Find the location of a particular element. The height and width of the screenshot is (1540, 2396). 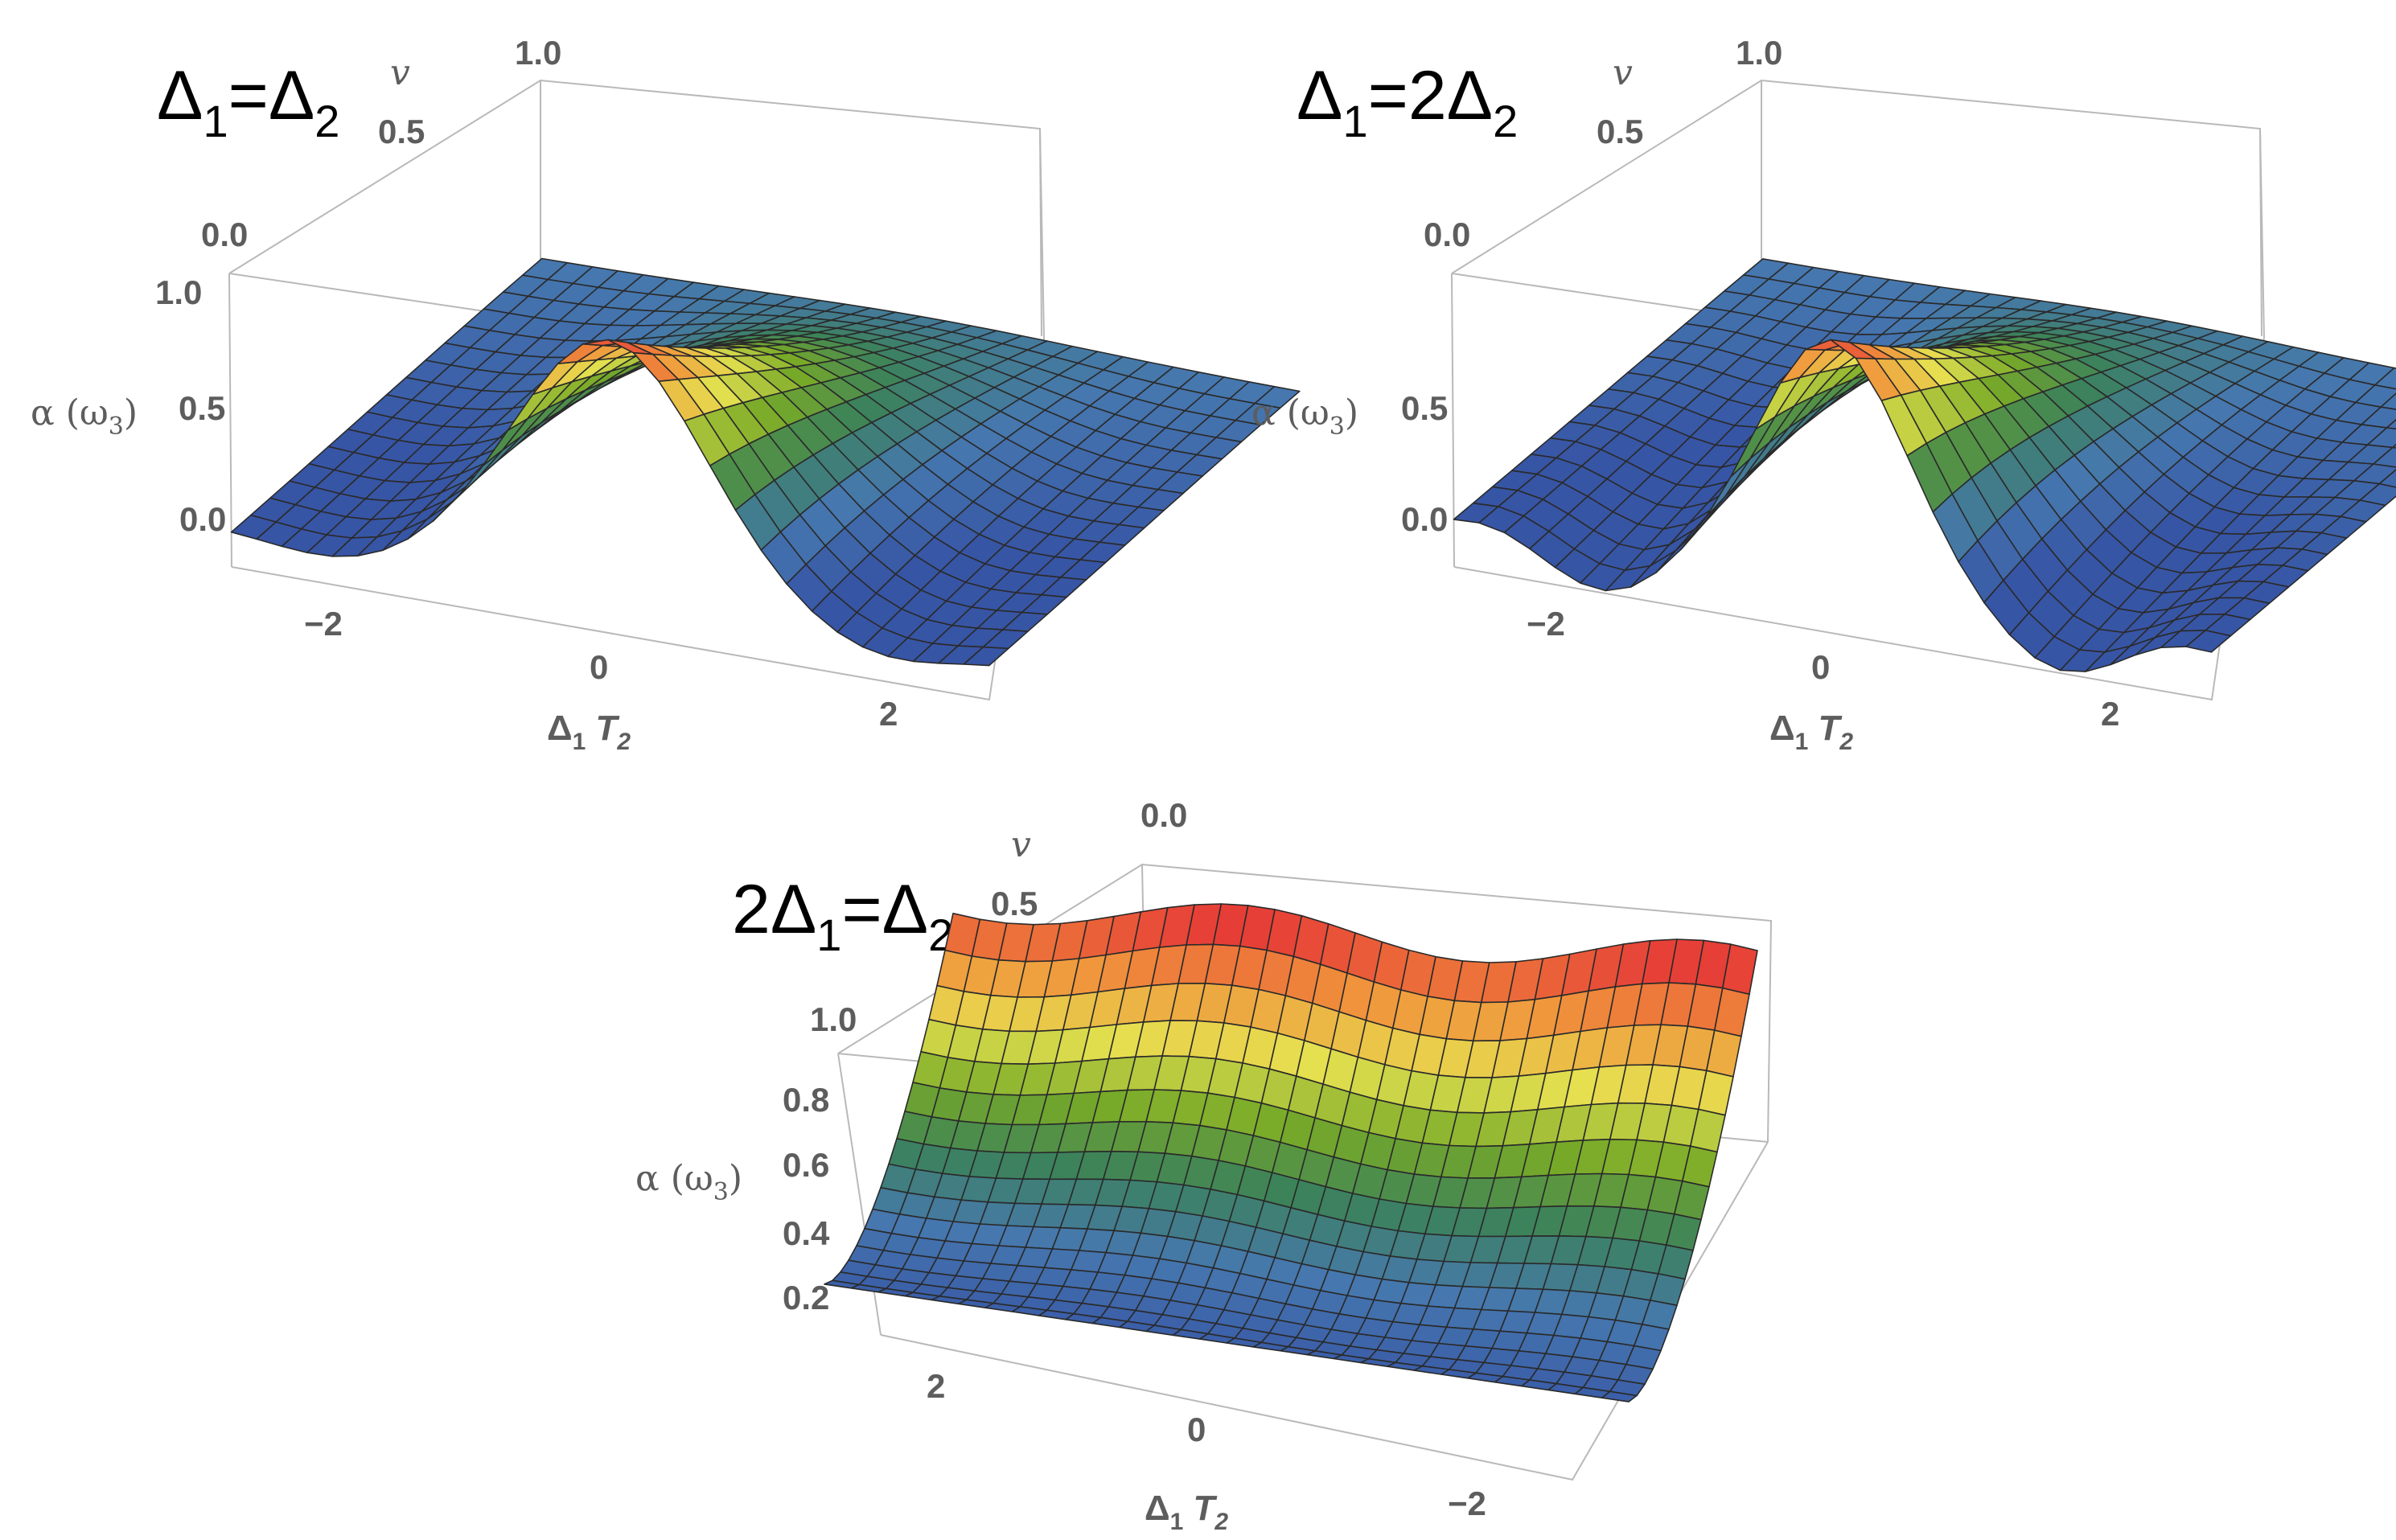

panel-1-z-tick-1.0: 1.0 is located at coordinates (178, 292).